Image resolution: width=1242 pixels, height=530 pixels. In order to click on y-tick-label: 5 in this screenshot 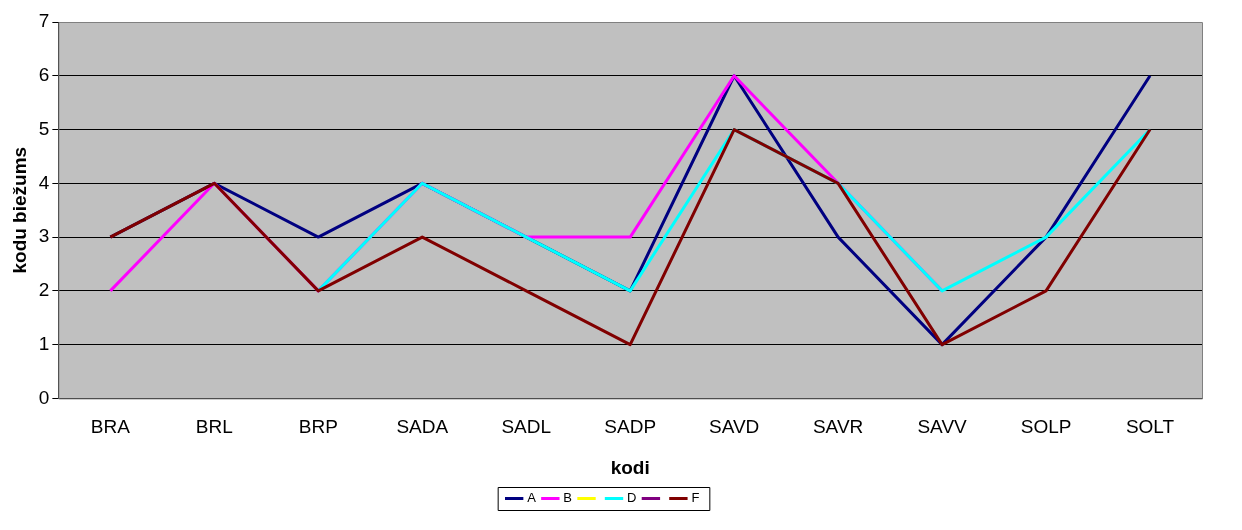, I will do `click(44, 128)`.